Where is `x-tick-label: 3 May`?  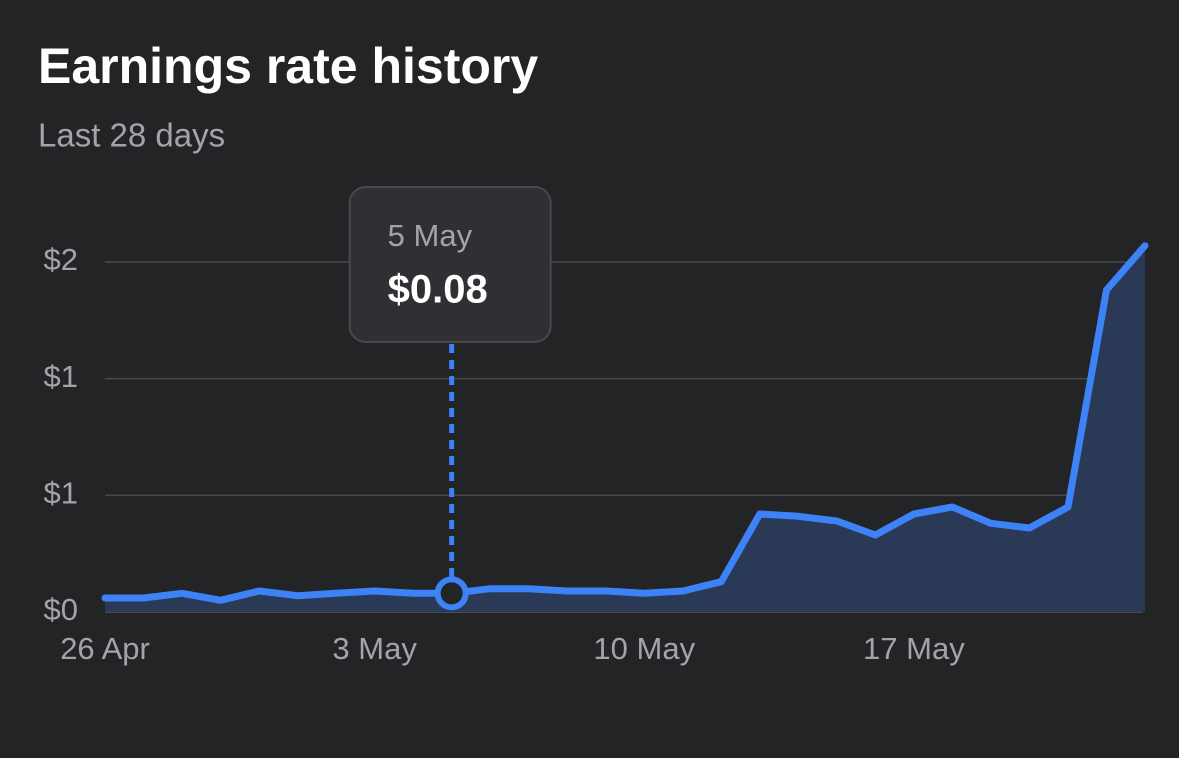
x-tick-label: 3 May is located at coordinates (374, 648).